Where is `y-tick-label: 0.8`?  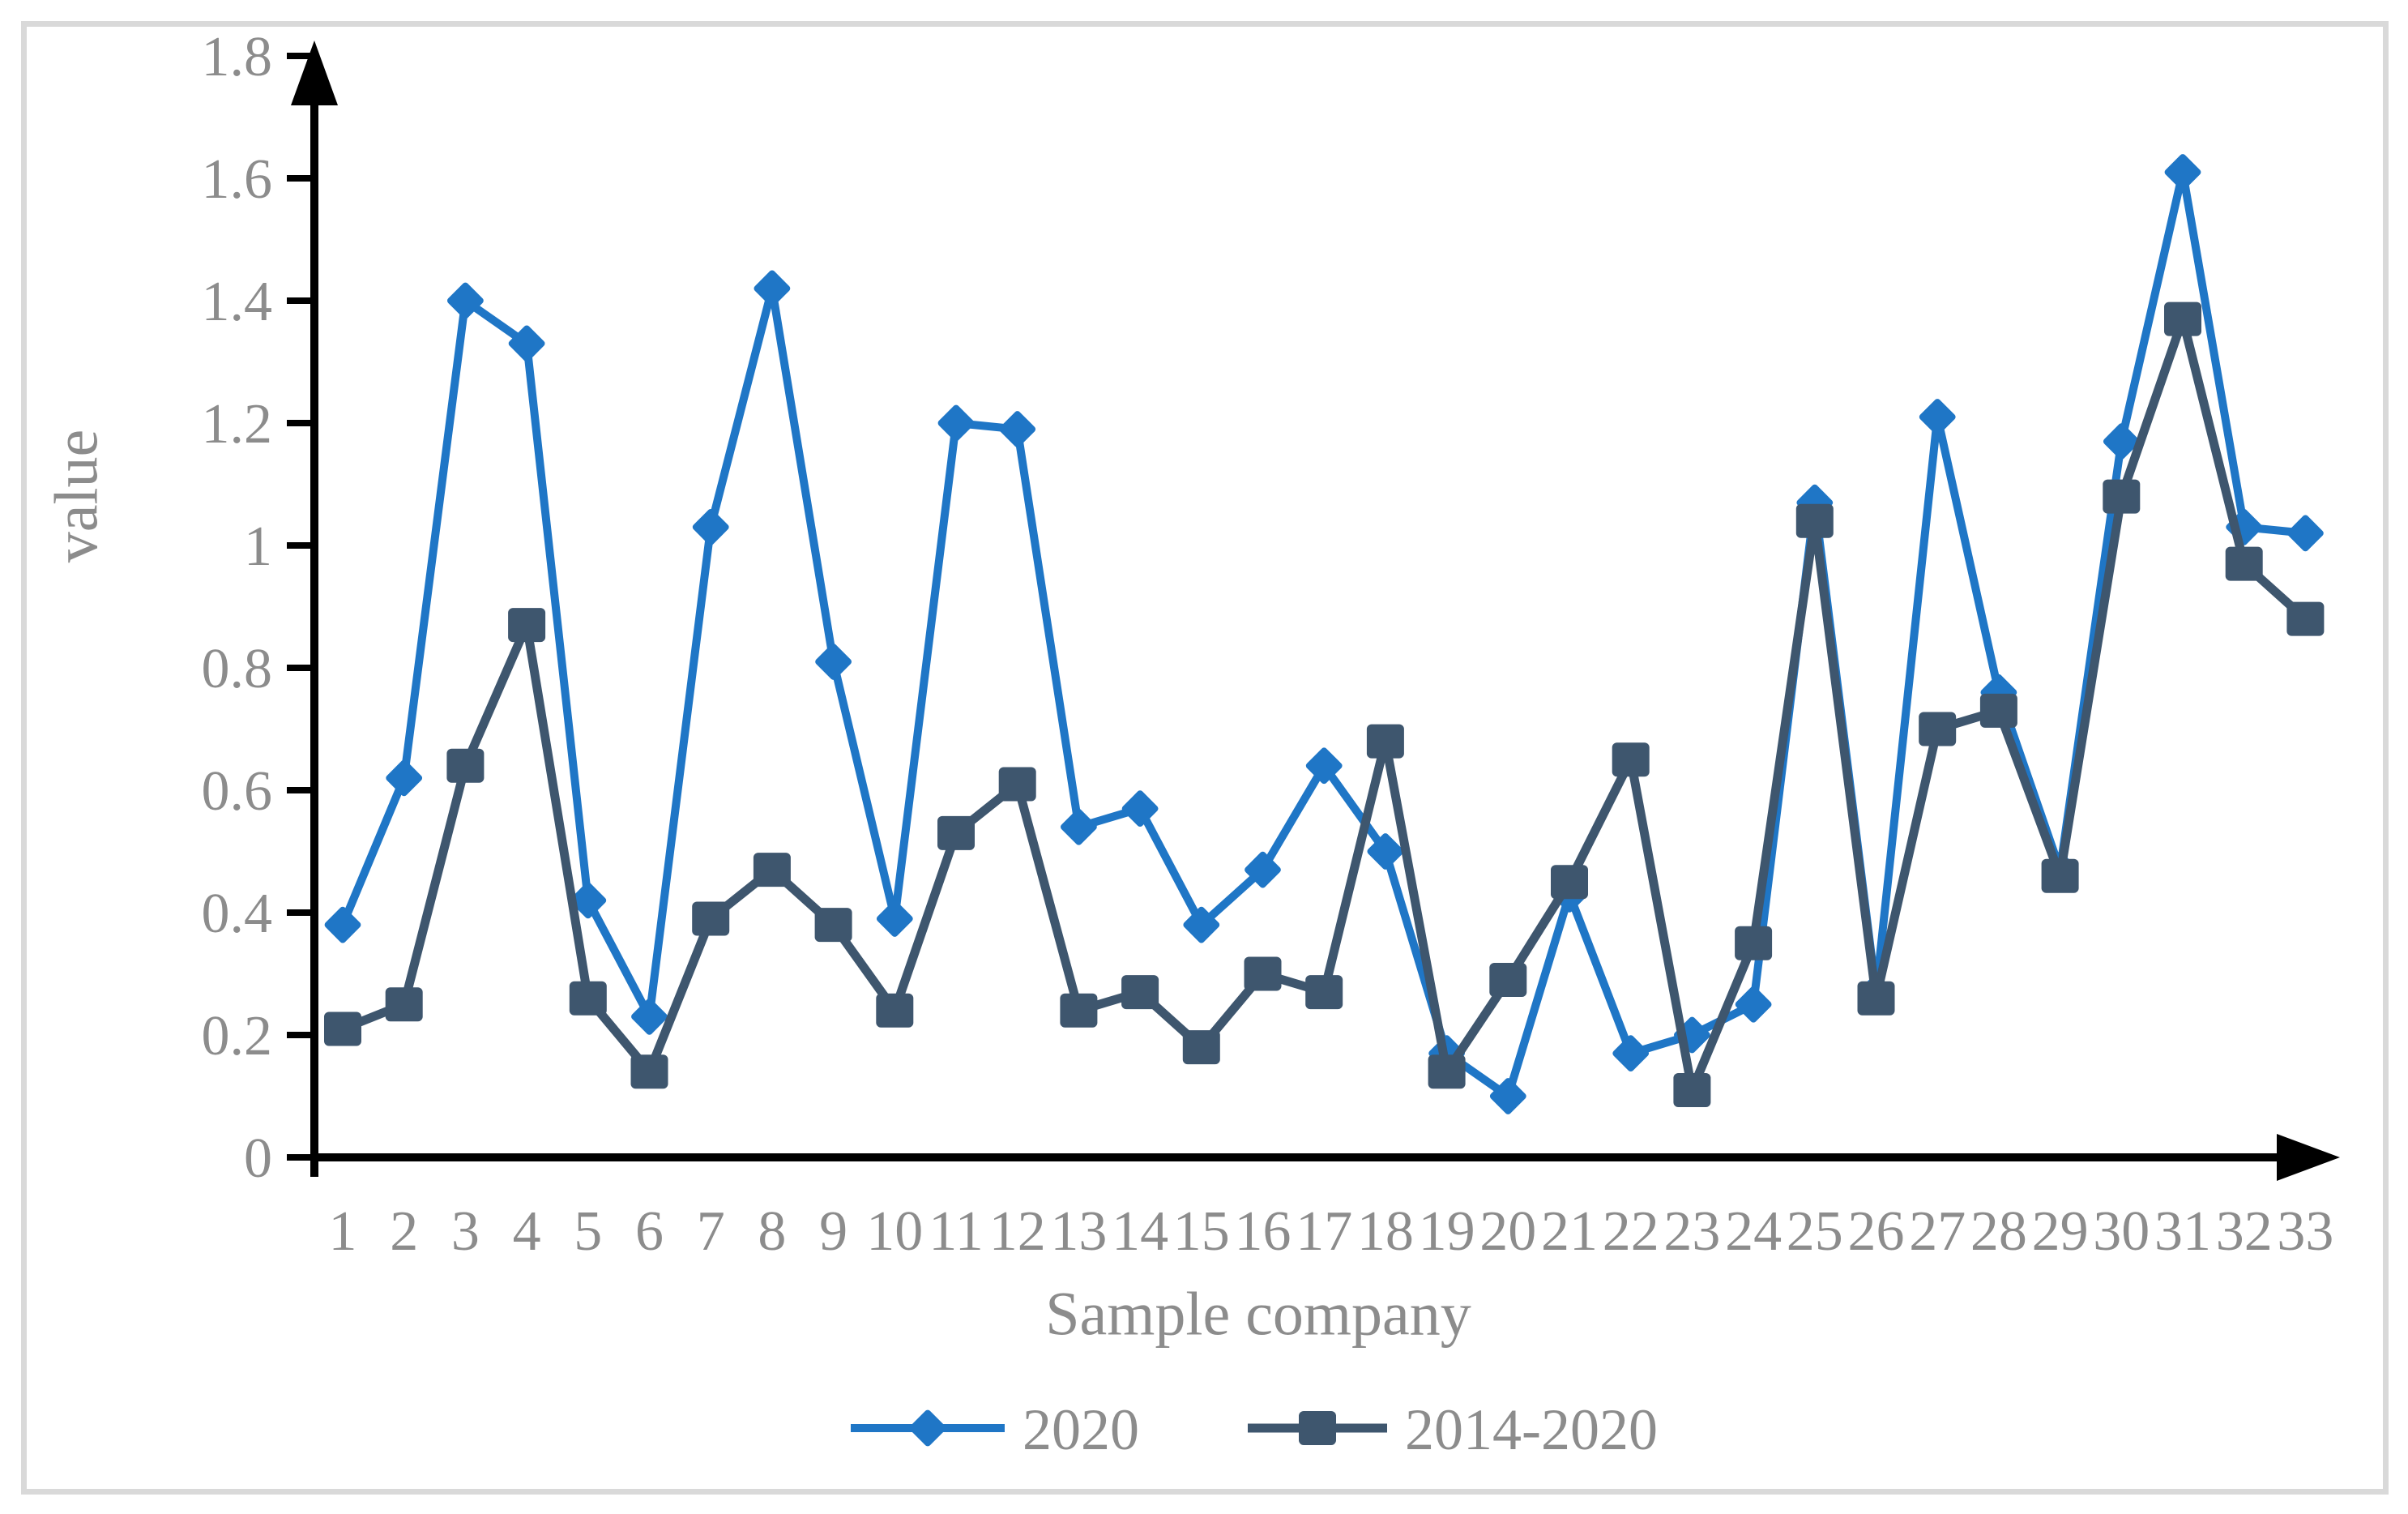
y-tick-label: 0.8 is located at coordinates (238, 669).